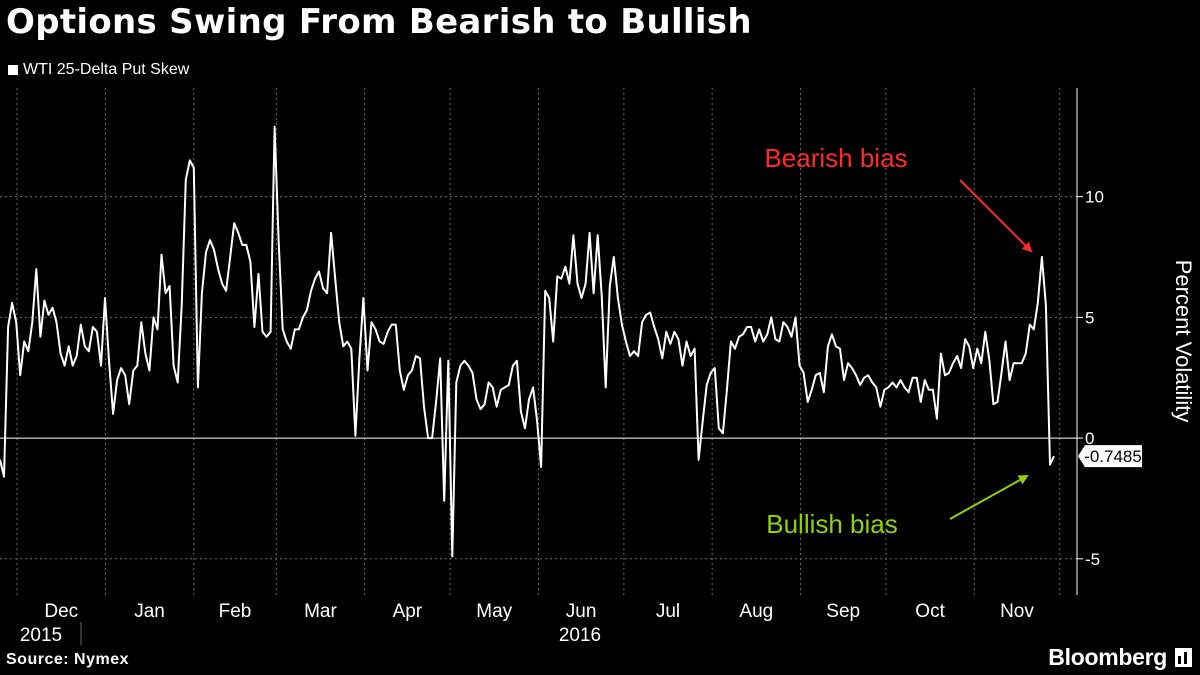 The image size is (1200, 675). I want to click on bullish-arrow, so click(989, 497).